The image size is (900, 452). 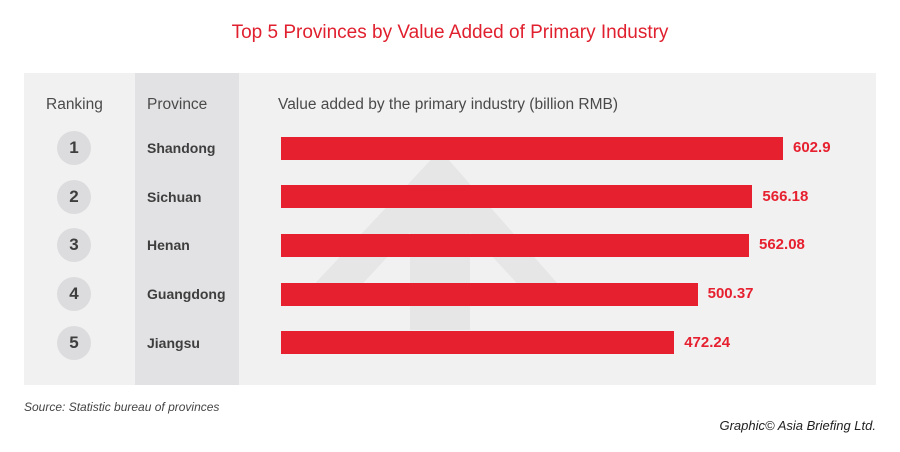 What do you see at coordinates (187, 229) in the screenshot?
I see `province-column-background` at bounding box center [187, 229].